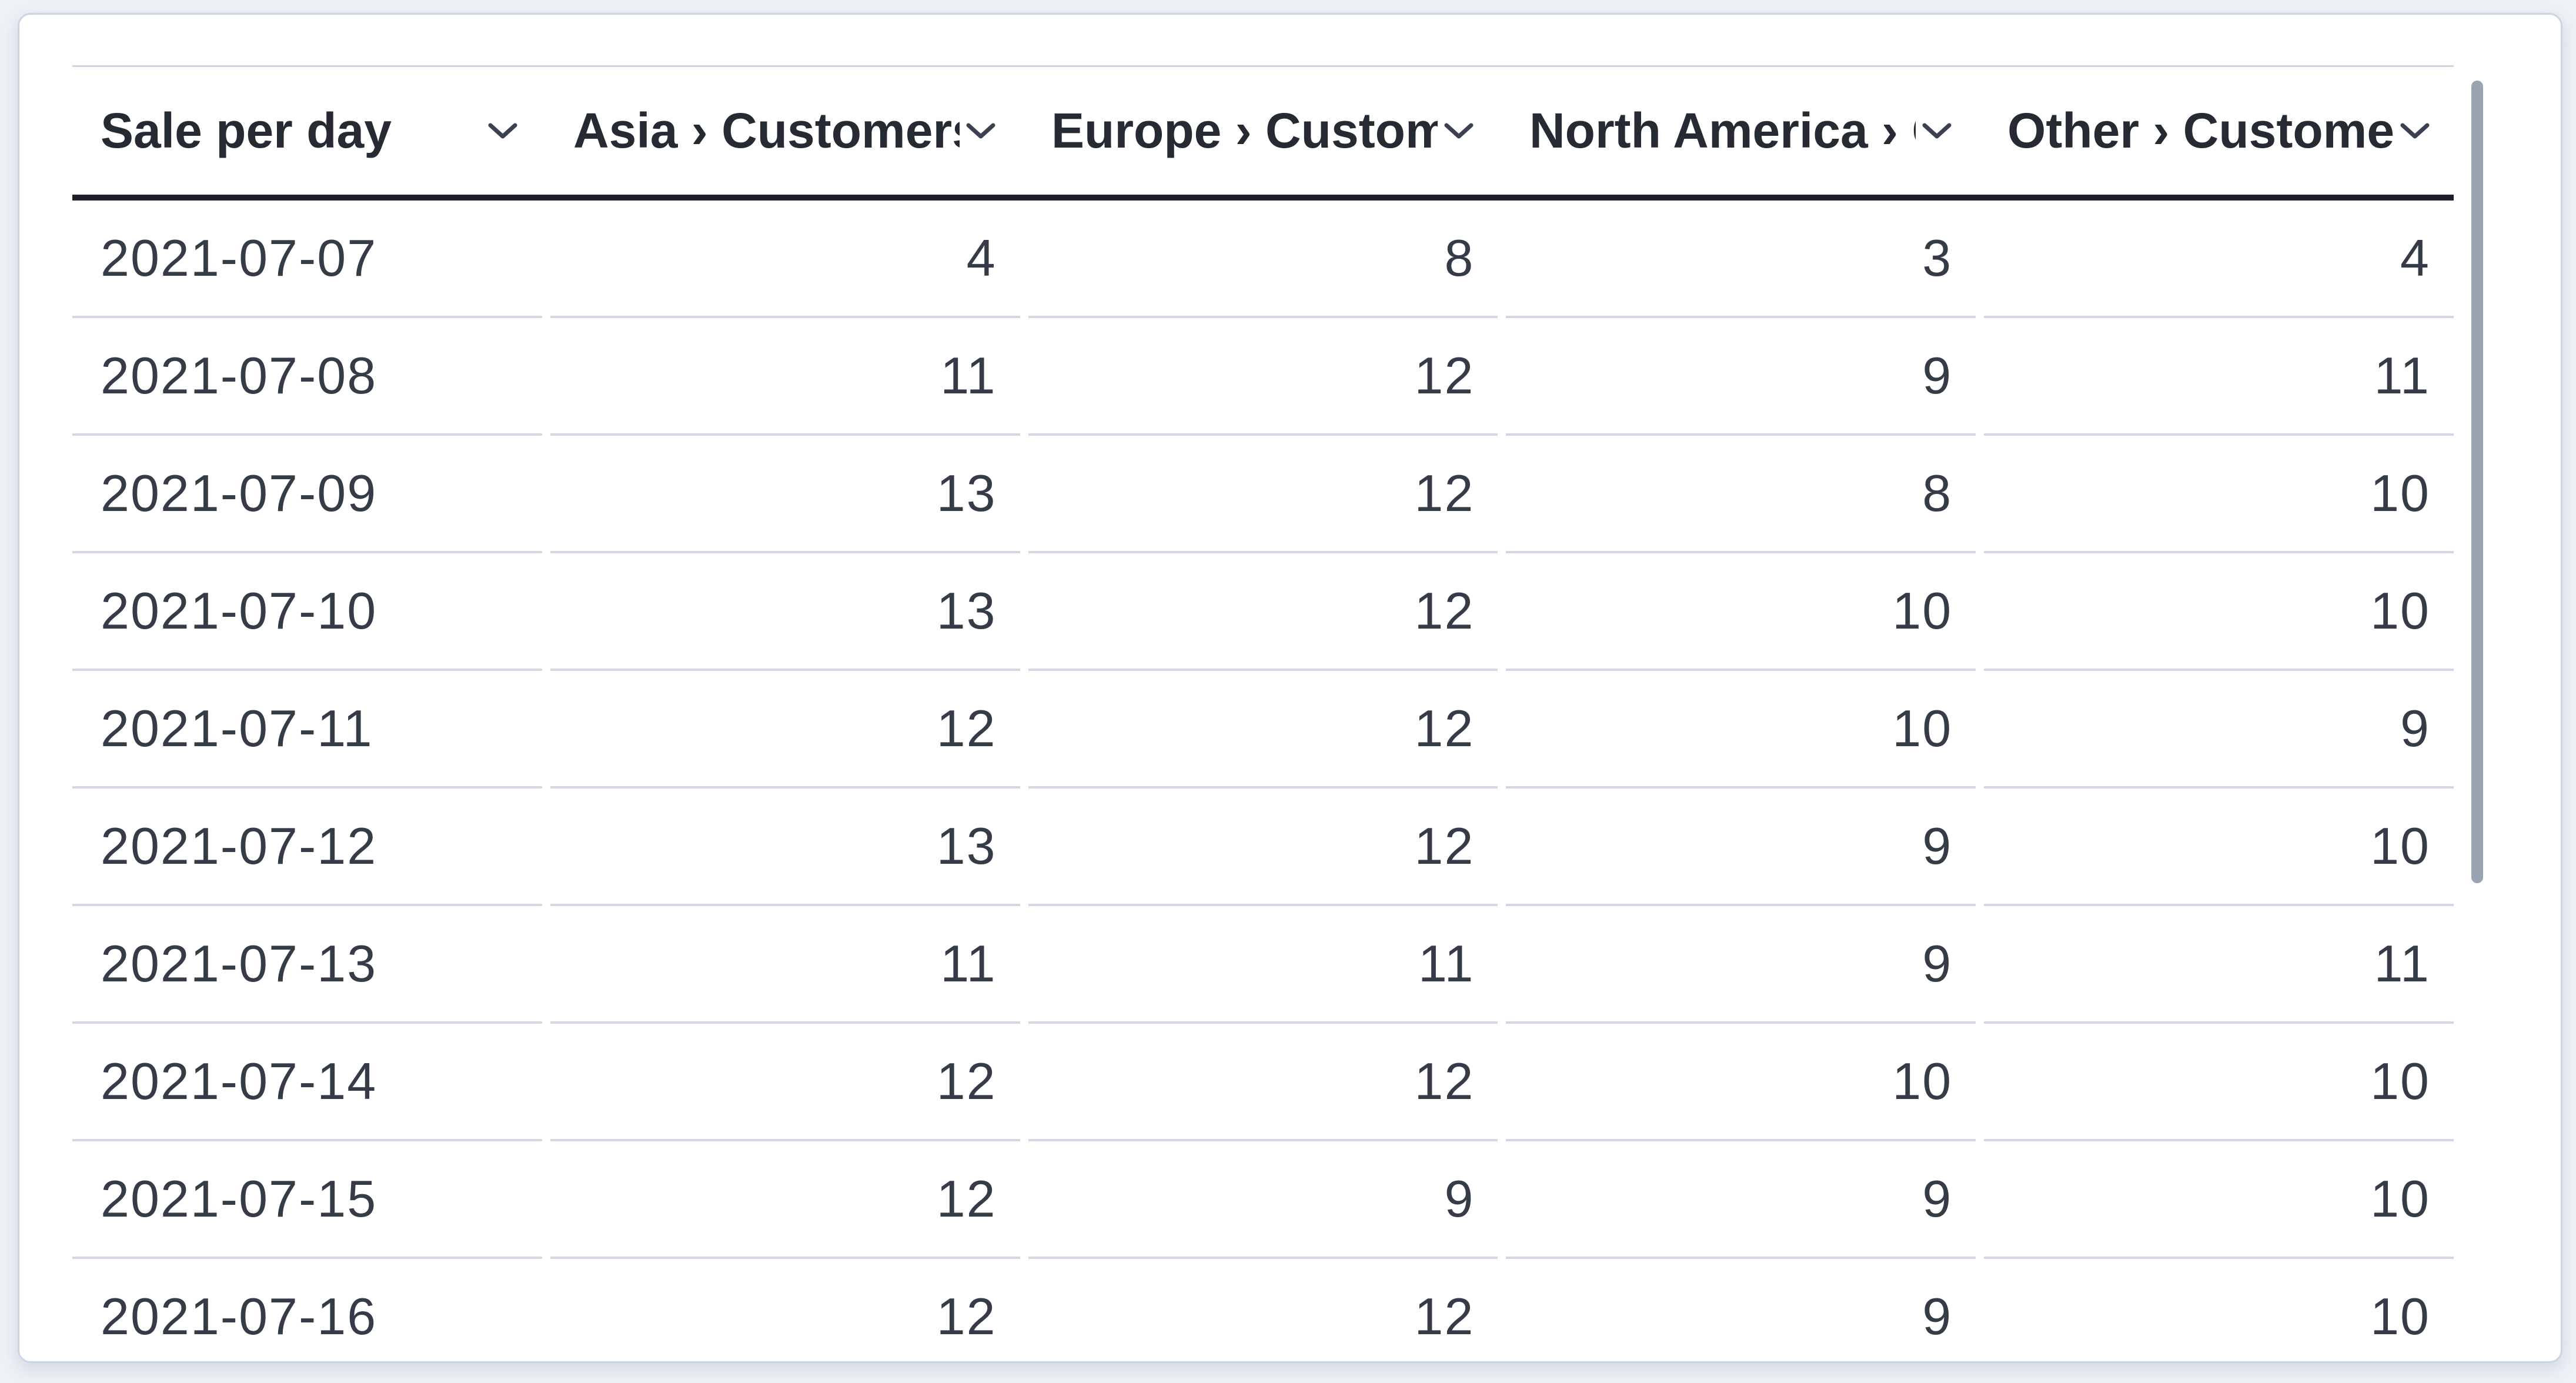 The height and width of the screenshot is (1383, 2576). What do you see at coordinates (307, 259) in the screenshot?
I see `date-cell: 2021-07-07` at bounding box center [307, 259].